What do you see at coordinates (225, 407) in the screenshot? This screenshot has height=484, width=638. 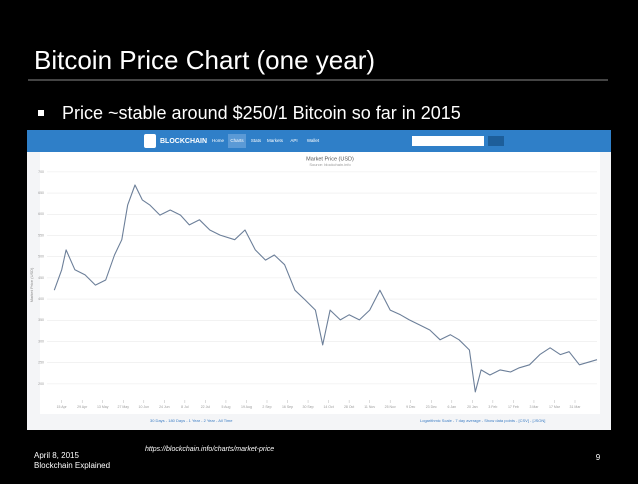 I see `x-tick-label: 5 Aug` at bounding box center [225, 407].